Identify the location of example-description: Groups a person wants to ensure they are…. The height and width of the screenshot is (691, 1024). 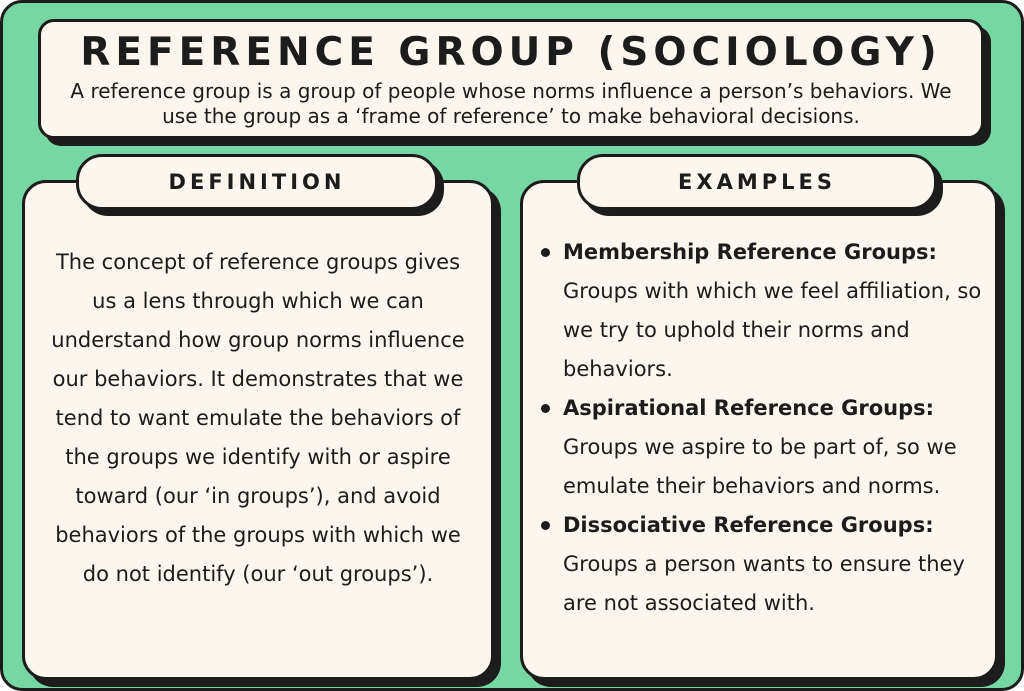
(764, 583).